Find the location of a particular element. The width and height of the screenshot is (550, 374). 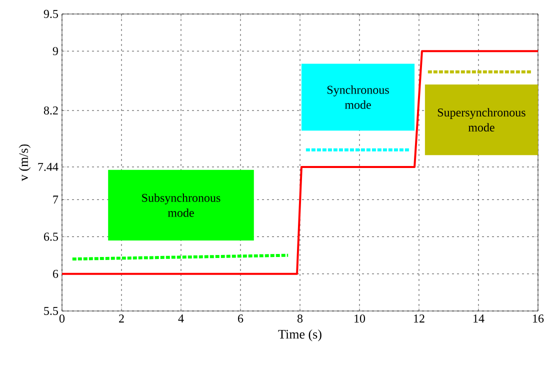

y-tick-label: 7.44 is located at coordinates (48, 166).